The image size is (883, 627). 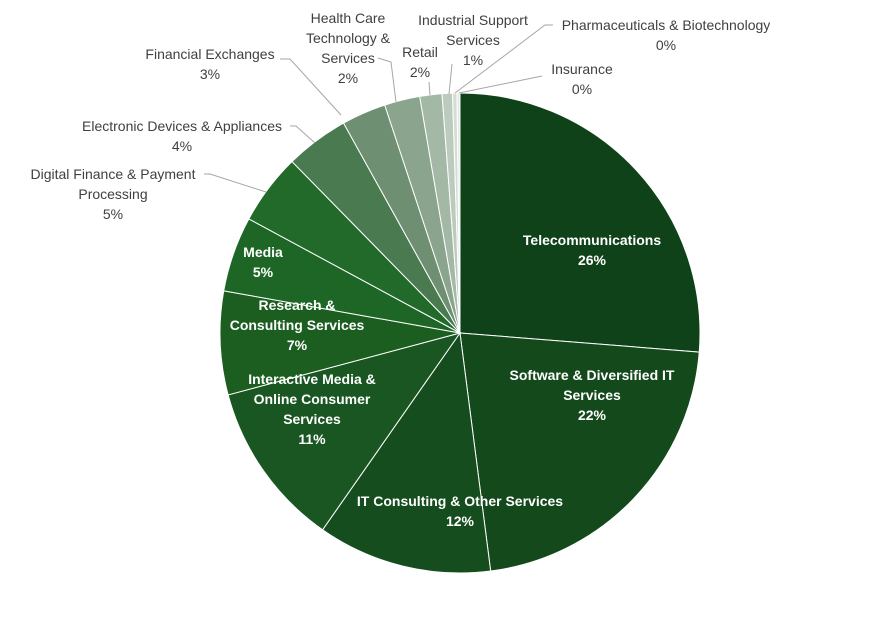 I want to click on slice-percent-label: 12%, so click(x=460, y=521).